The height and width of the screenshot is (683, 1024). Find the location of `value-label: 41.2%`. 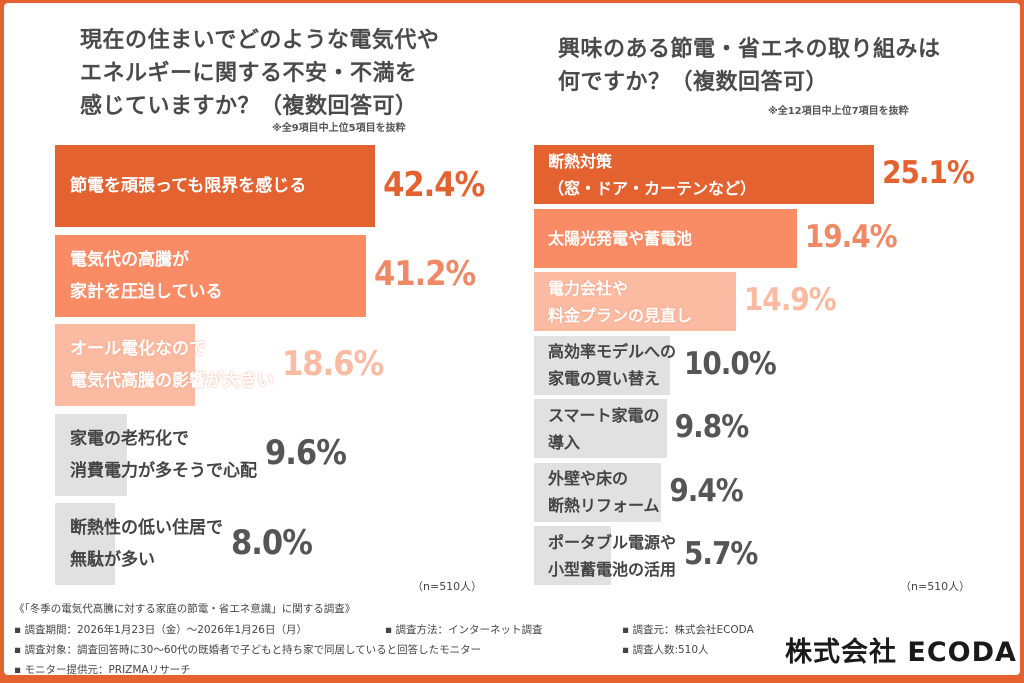

value-label: 41.2% is located at coordinates (425, 274).